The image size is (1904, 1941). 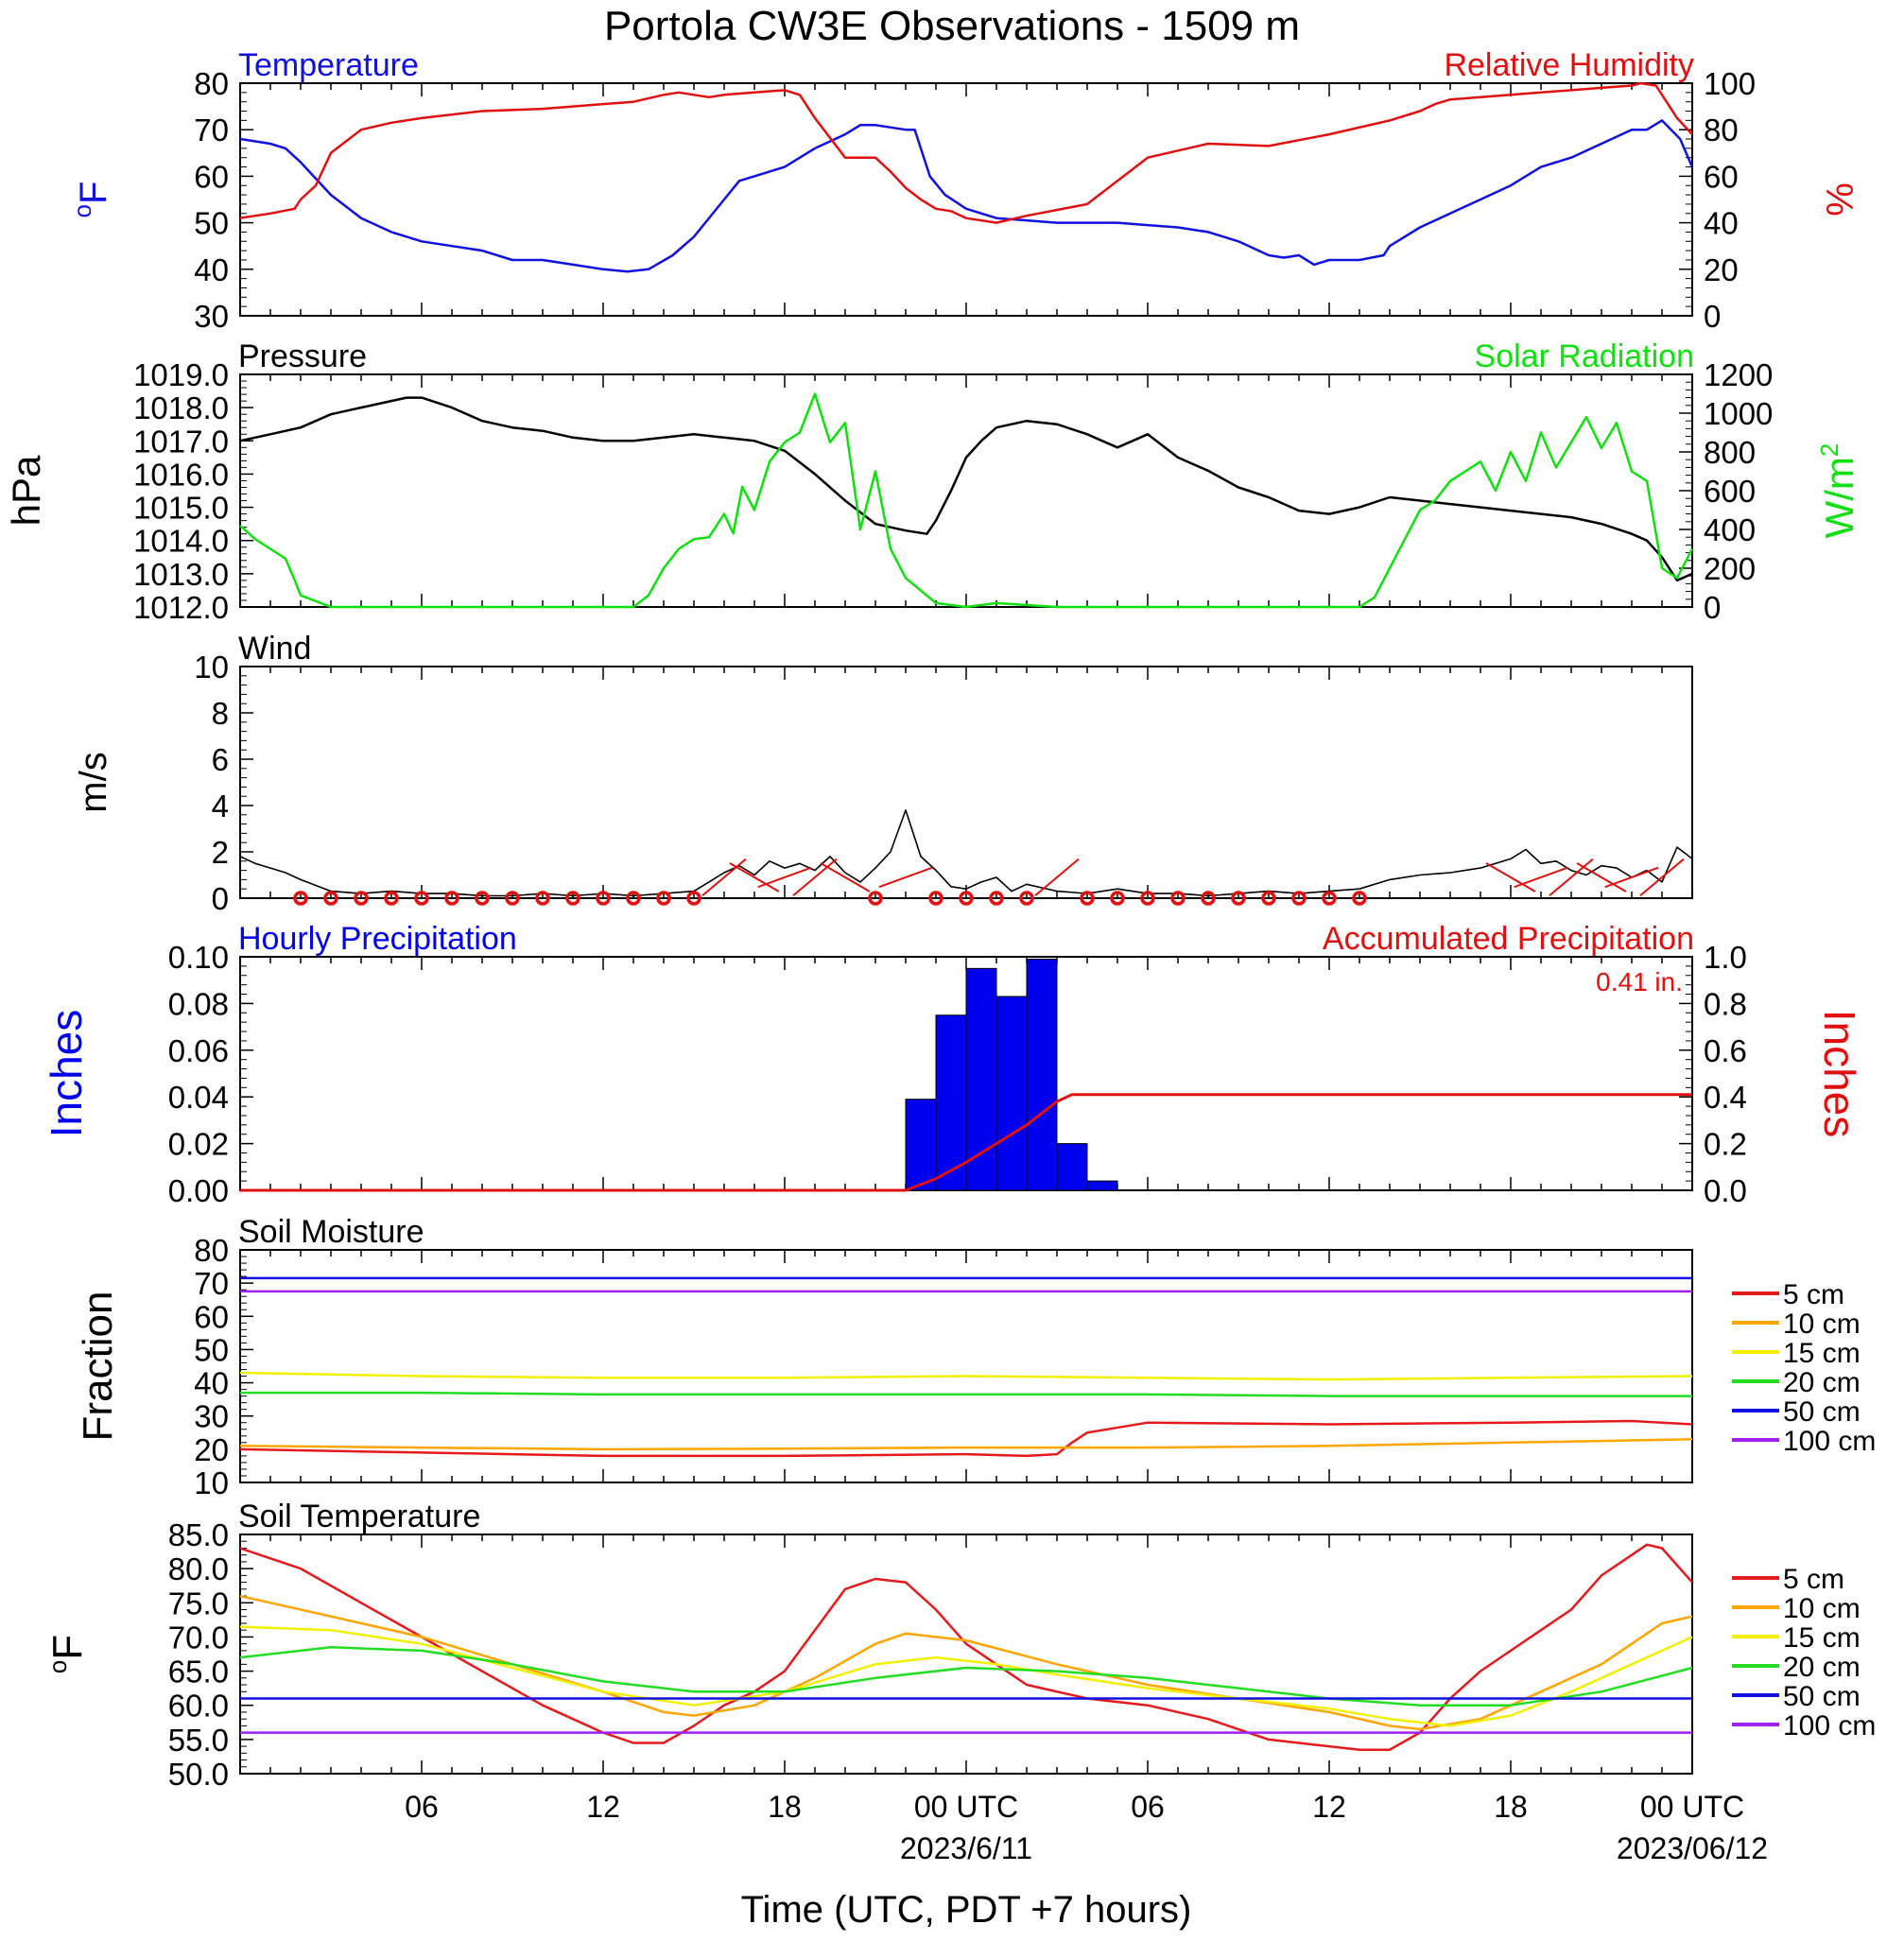 What do you see at coordinates (198, 1097) in the screenshot?
I see `precip-ytick-label-left: 0.04` at bounding box center [198, 1097].